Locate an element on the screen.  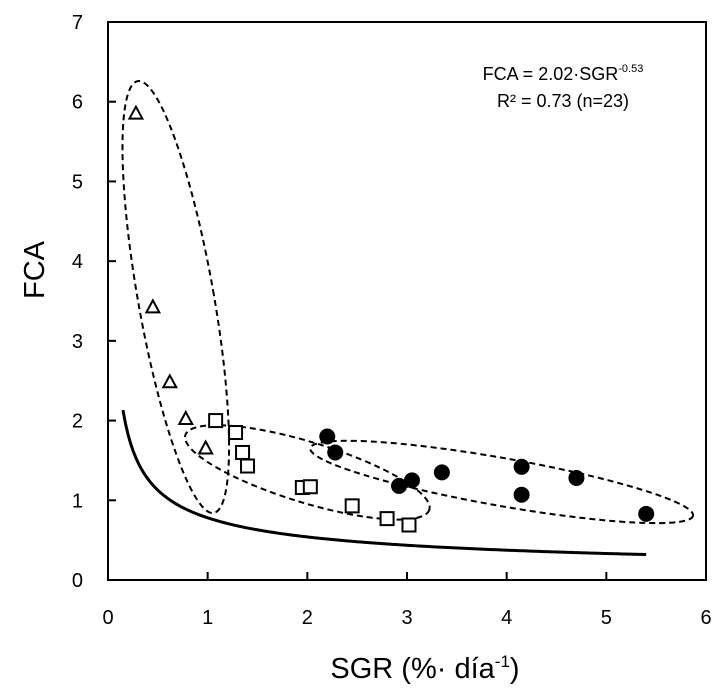
x-tick-label: 3 is located at coordinates (406, 618).